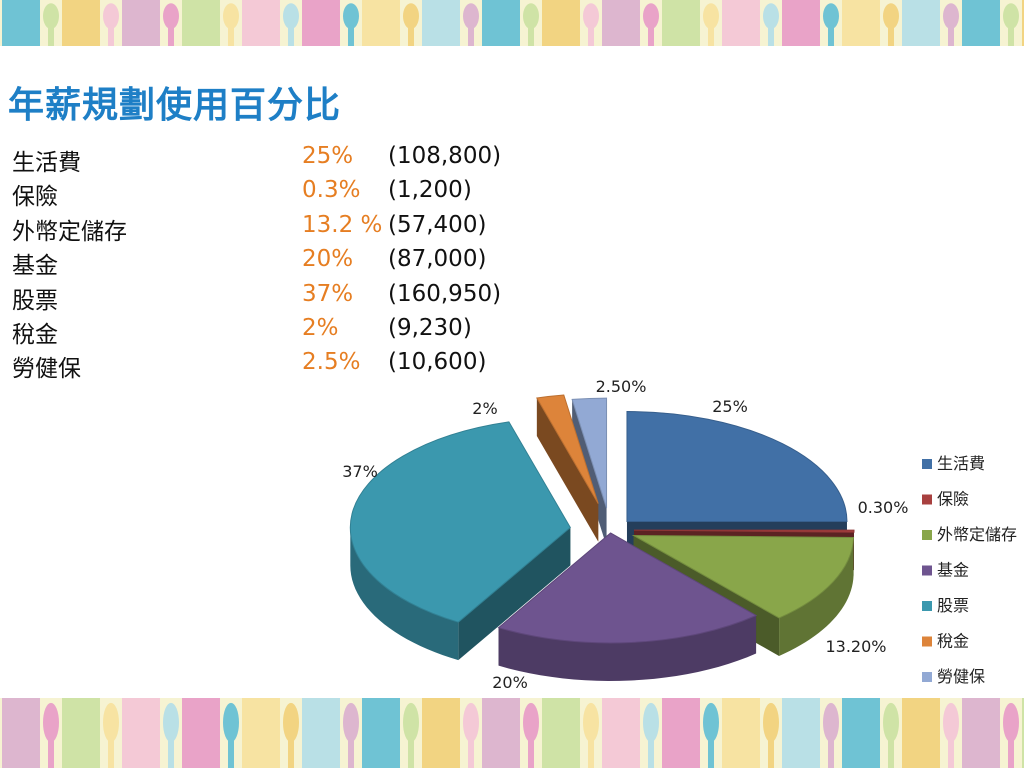 This screenshot has height=768, width=1024. I want to click on budget-percent: 20%, so click(328, 259).